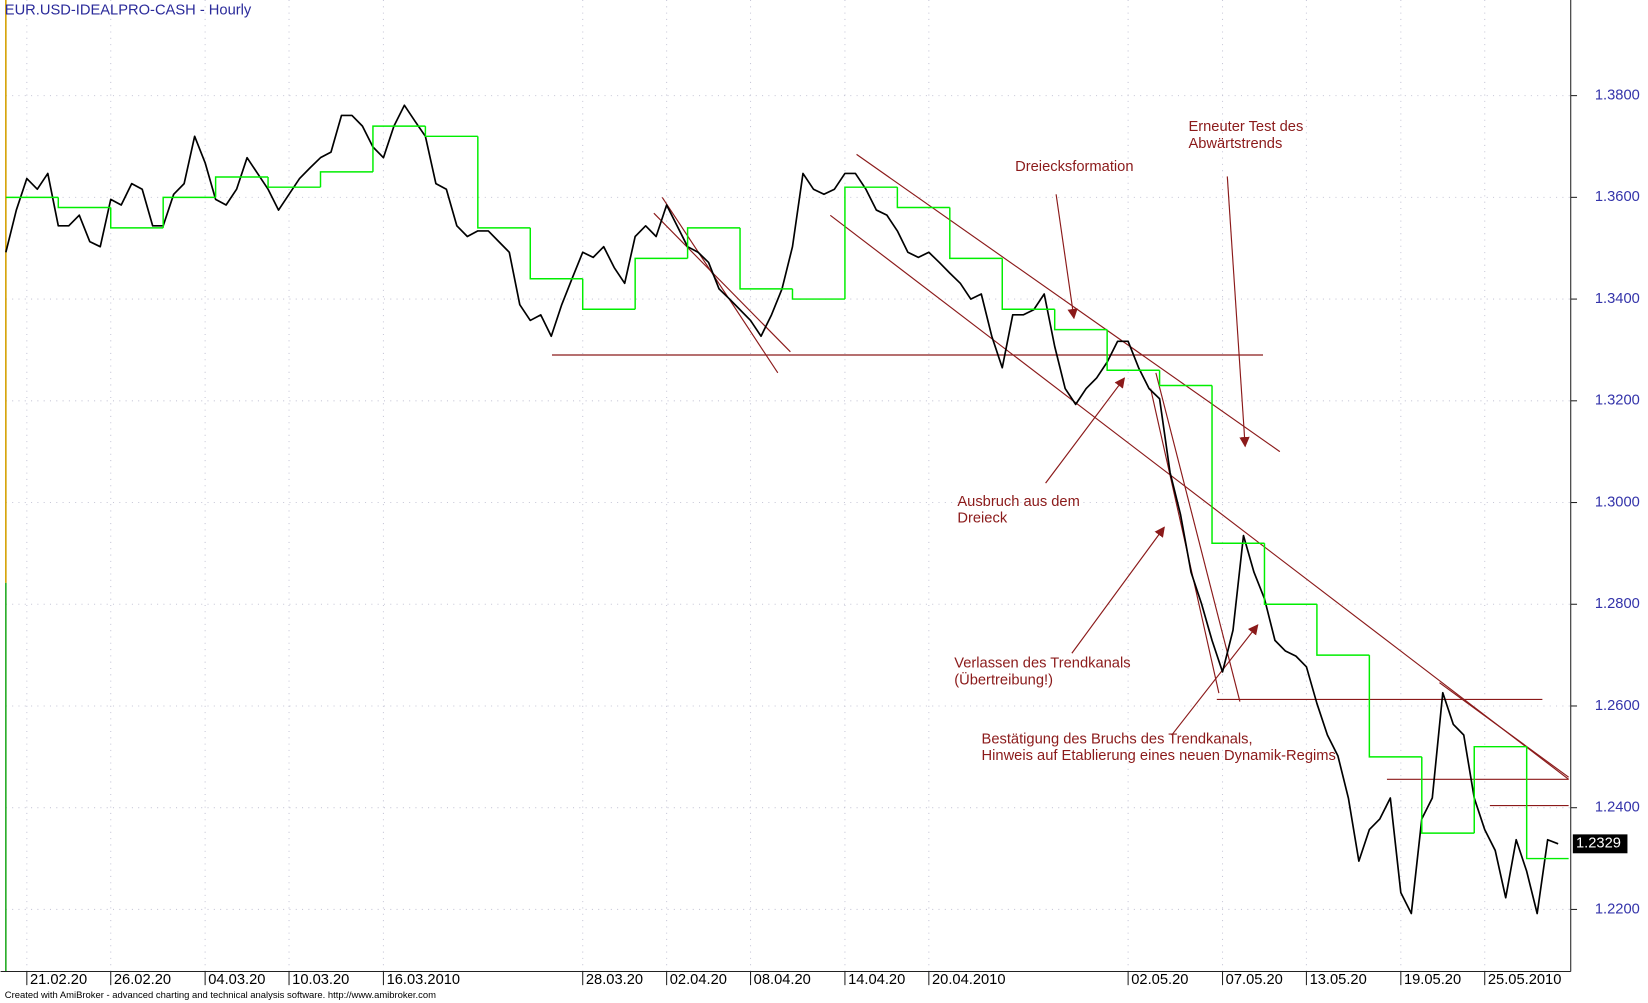  Describe the element at coordinates (1117, 739) in the screenshot. I see `annotation: Bestätigung des Bruchs des Trendkanals,` at that location.